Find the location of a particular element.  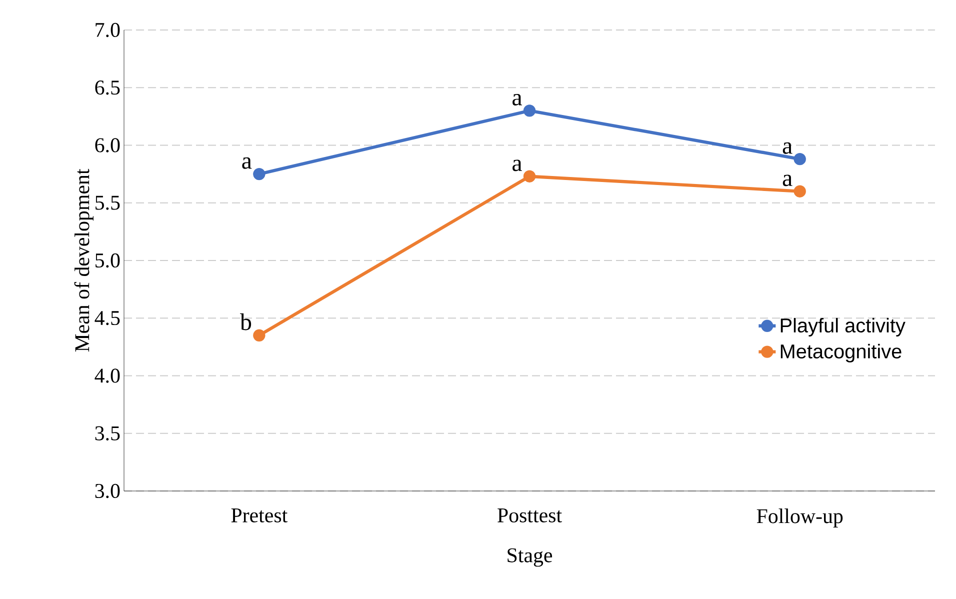

x-tick-label: Follow-up is located at coordinates (799, 518).